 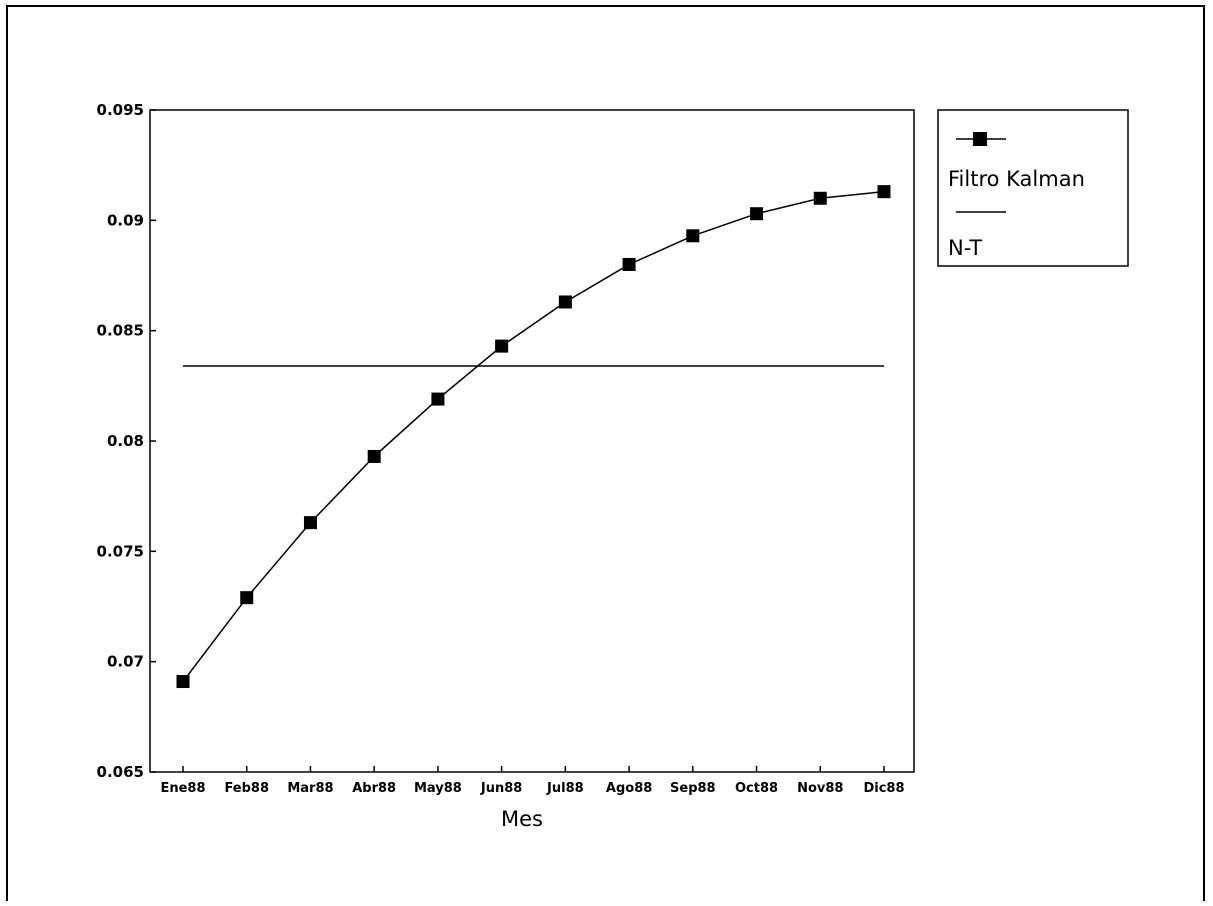 What do you see at coordinates (374, 788) in the screenshot?
I see `x-tick-label: Abr88` at bounding box center [374, 788].